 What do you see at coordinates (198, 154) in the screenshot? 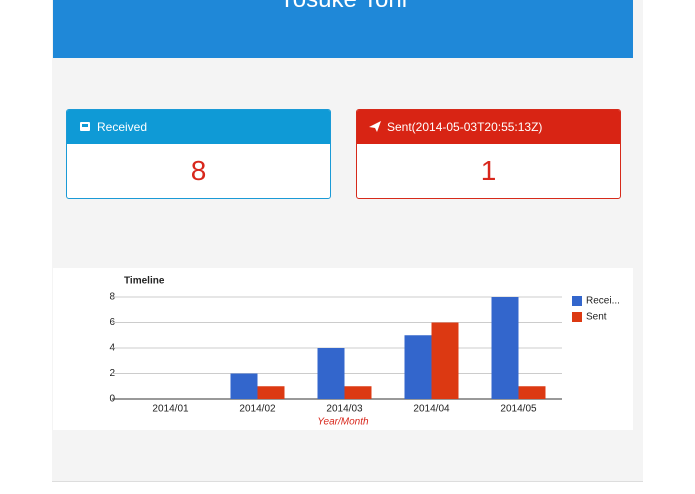
I see `received-card: Received 8` at bounding box center [198, 154].